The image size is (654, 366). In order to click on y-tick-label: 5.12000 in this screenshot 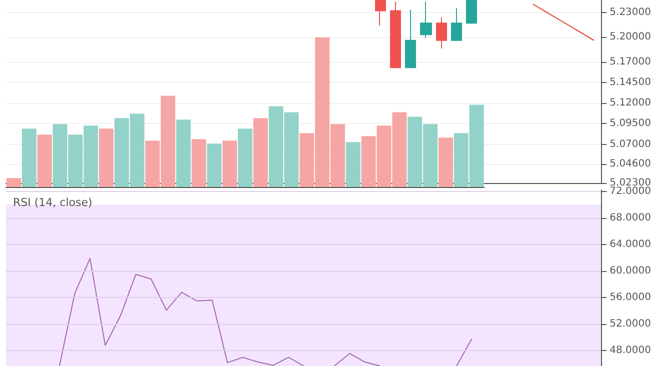, I will do `click(631, 103)`.